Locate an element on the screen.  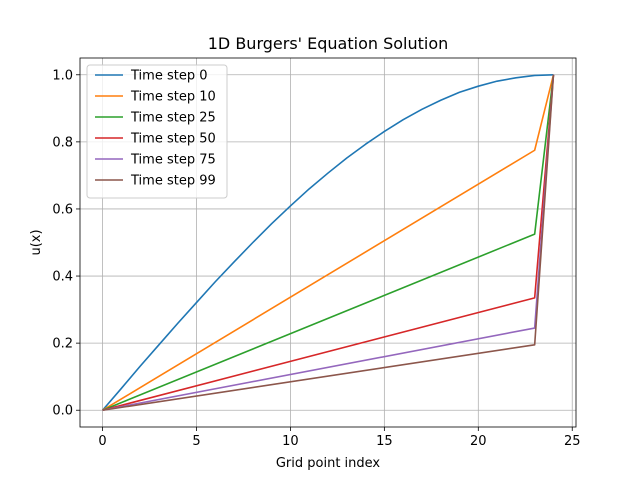
legend-box is located at coordinates (157, 131).